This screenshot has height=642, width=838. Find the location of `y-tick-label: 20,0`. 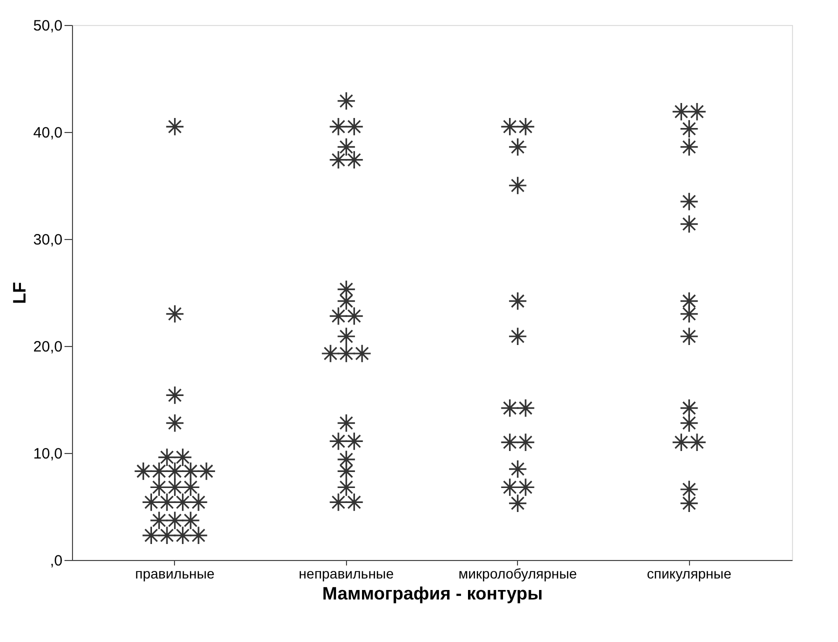

y-tick-label: 20,0 is located at coordinates (47, 347).